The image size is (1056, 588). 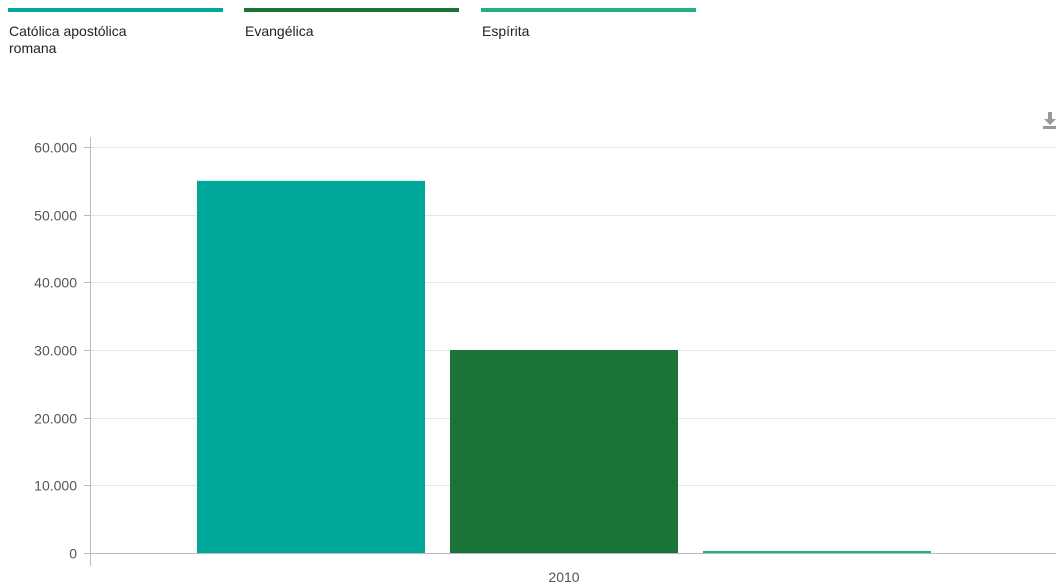 I want to click on download-icon, so click(x=1049, y=120).